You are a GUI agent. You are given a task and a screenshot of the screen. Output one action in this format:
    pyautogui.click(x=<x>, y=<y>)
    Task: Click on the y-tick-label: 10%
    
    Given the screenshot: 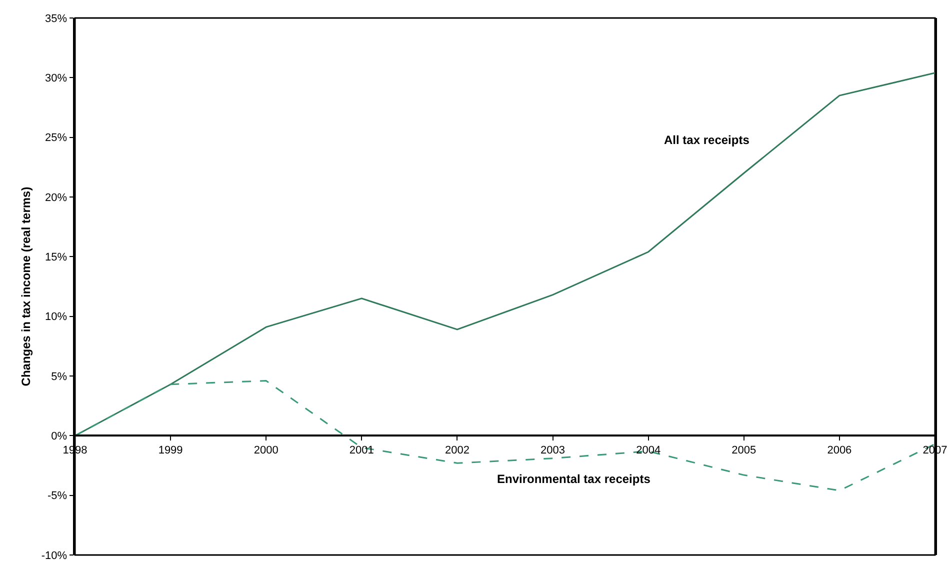 What is the action you would take?
    pyautogui.click(x=56, y=317)
    